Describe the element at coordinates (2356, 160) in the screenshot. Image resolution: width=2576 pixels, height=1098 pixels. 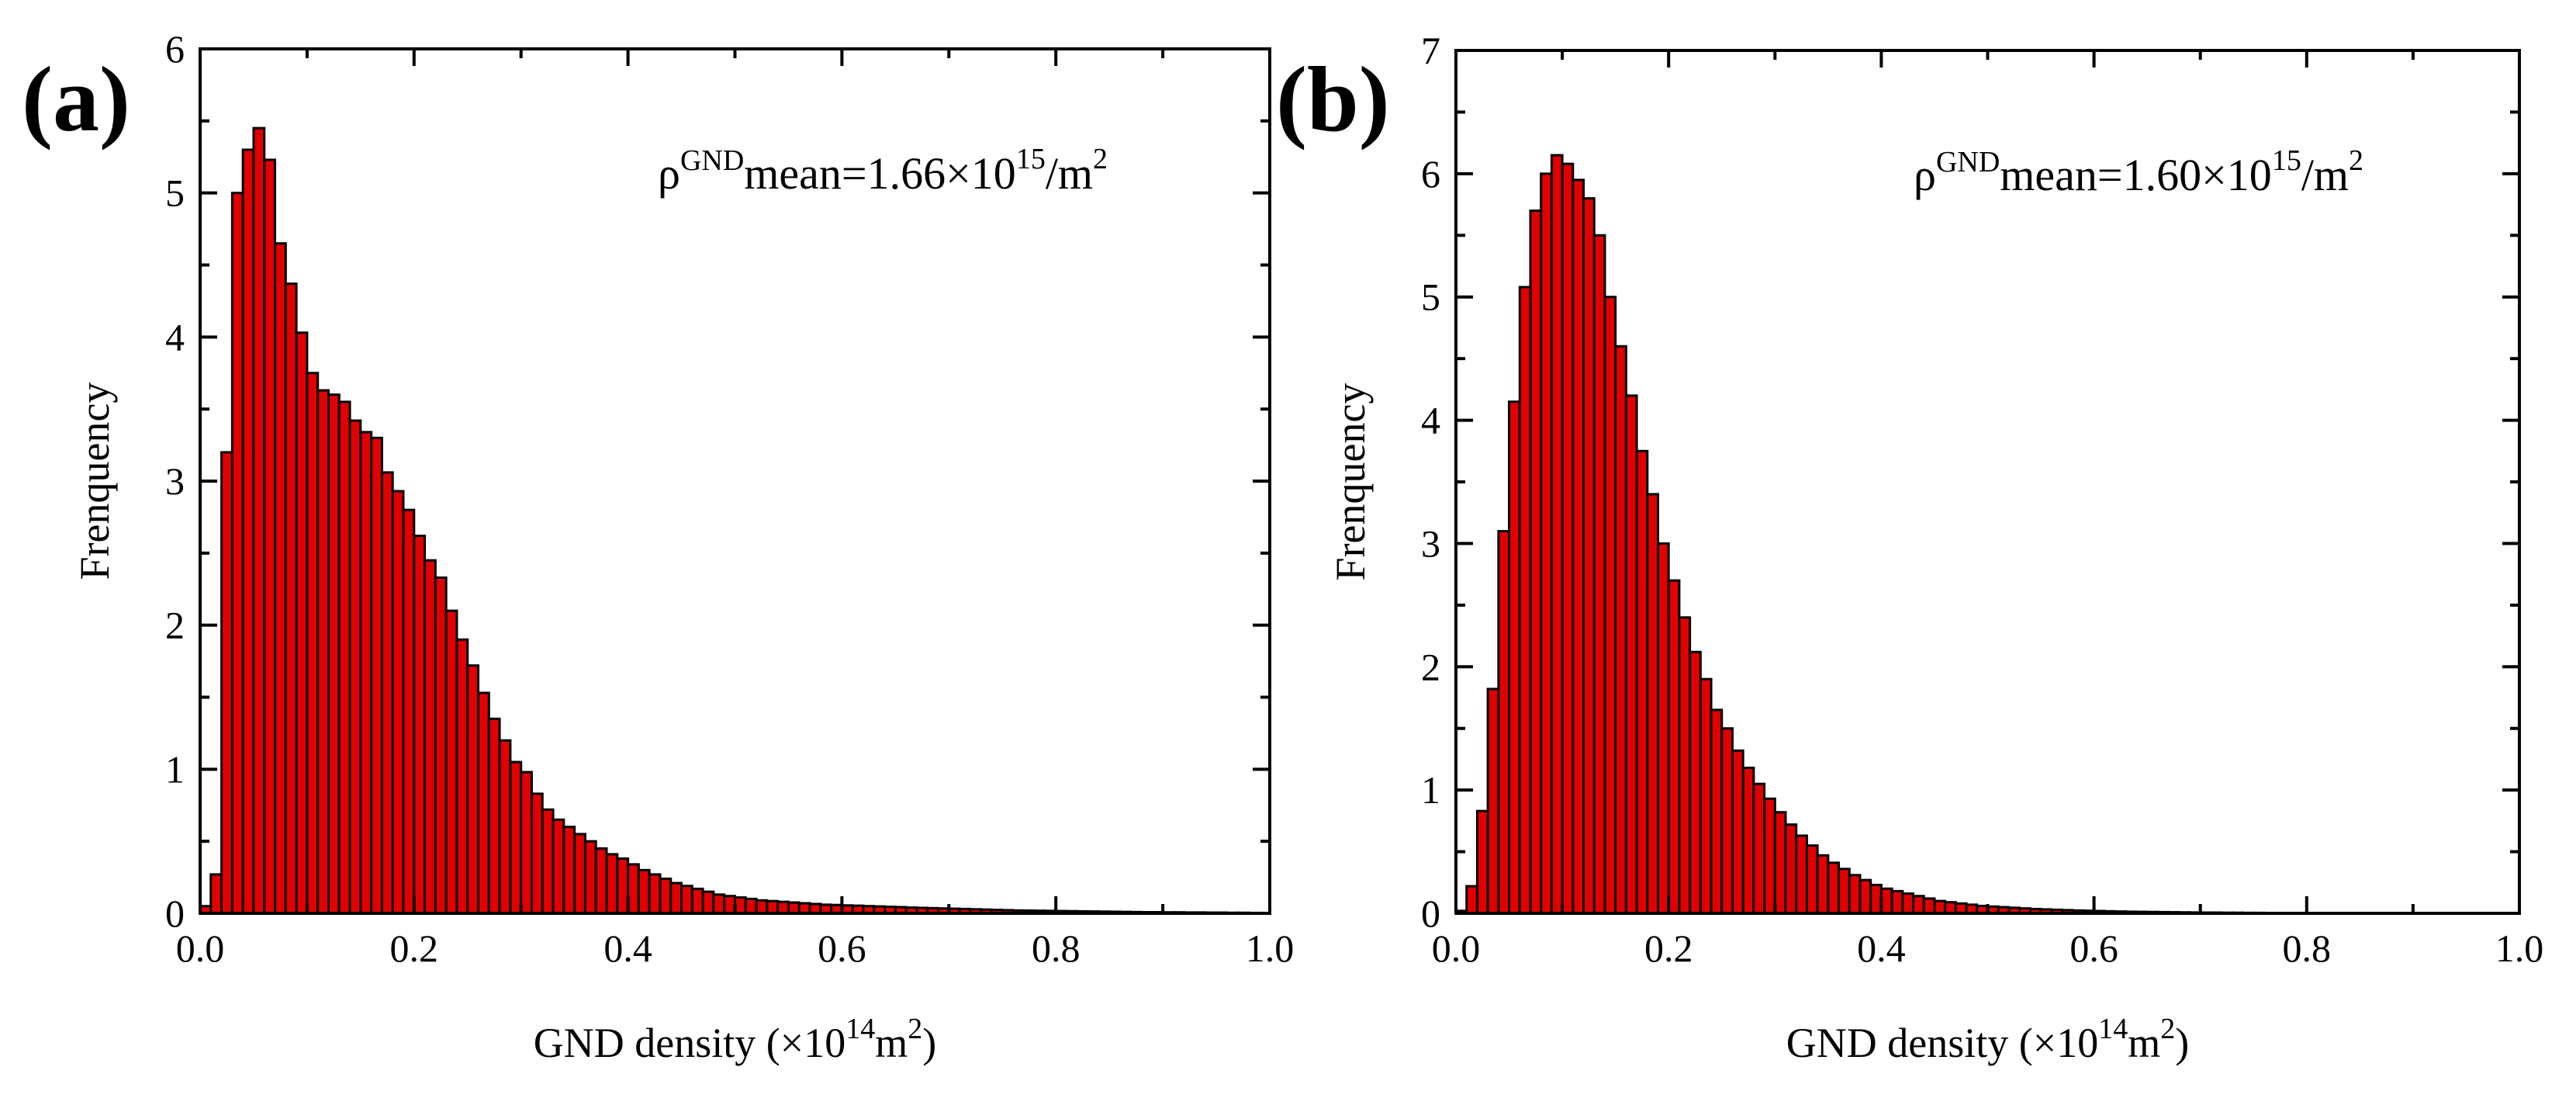
I see `annotation-unit-exp: 2` at that location.